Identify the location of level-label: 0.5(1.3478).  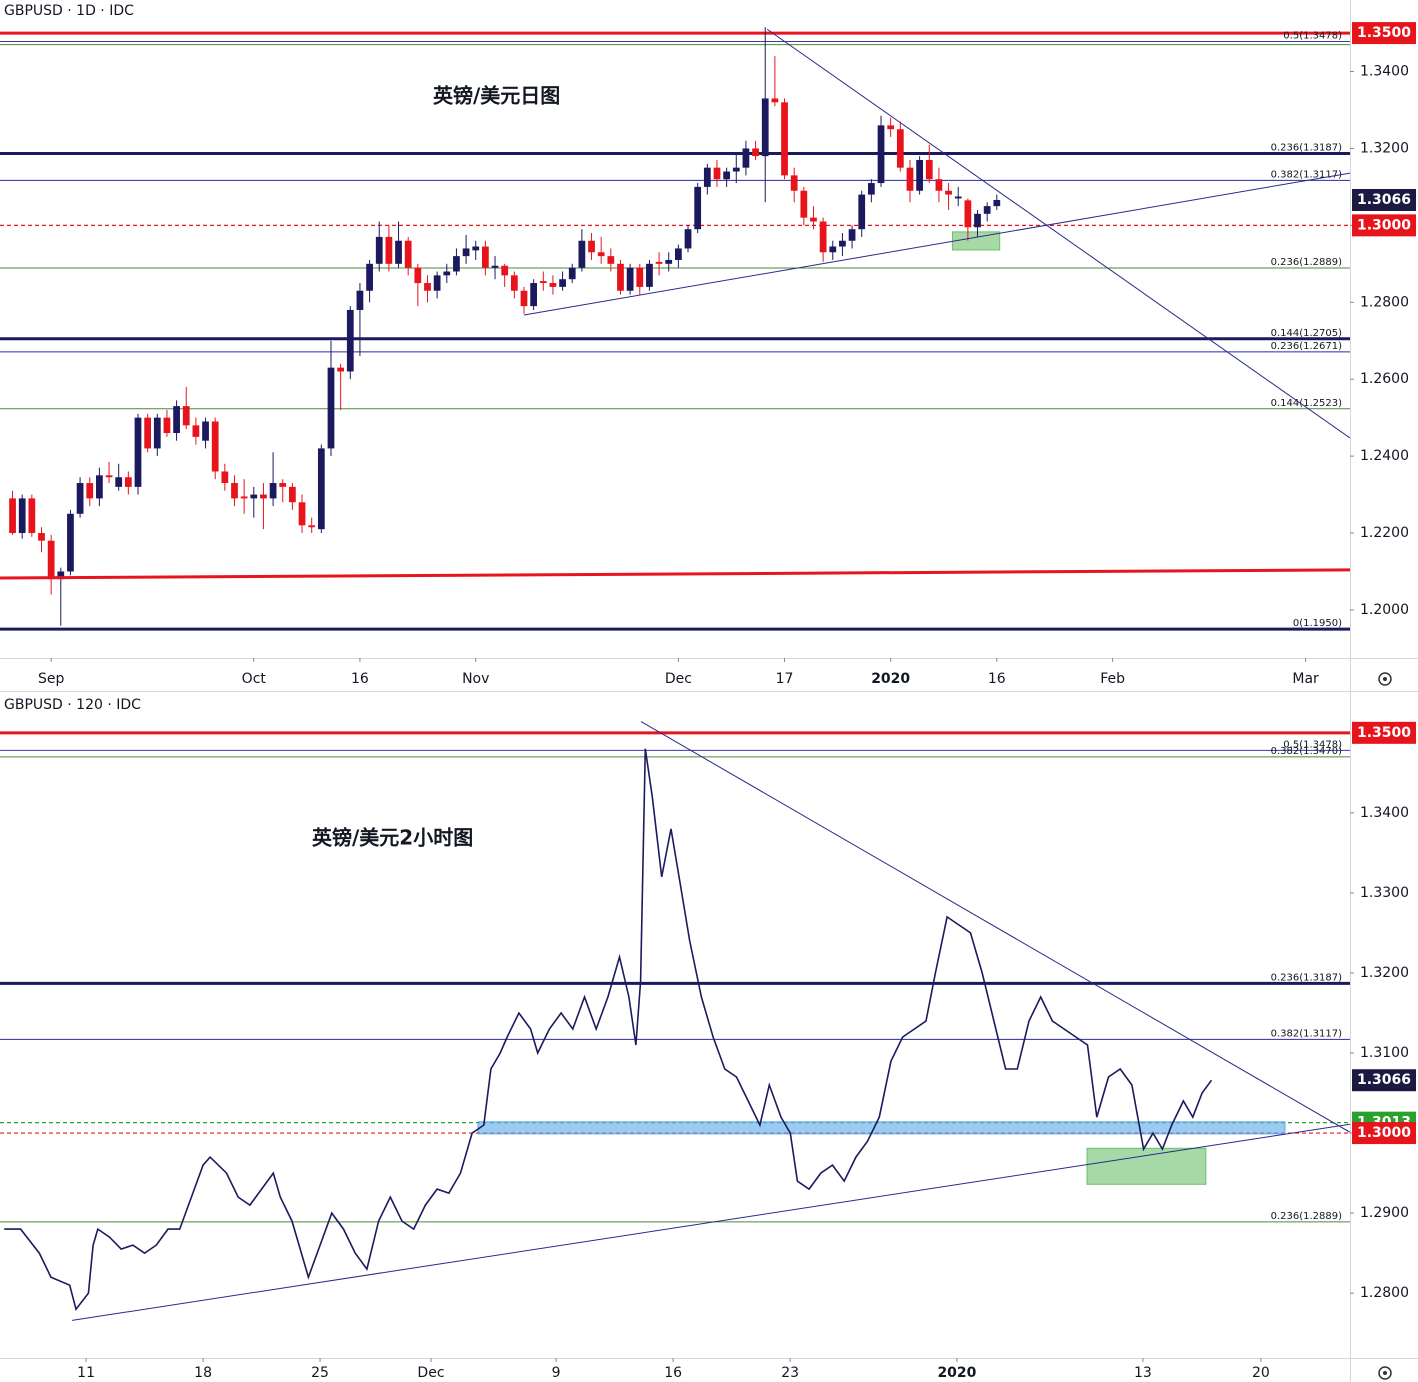
(1312, 36).